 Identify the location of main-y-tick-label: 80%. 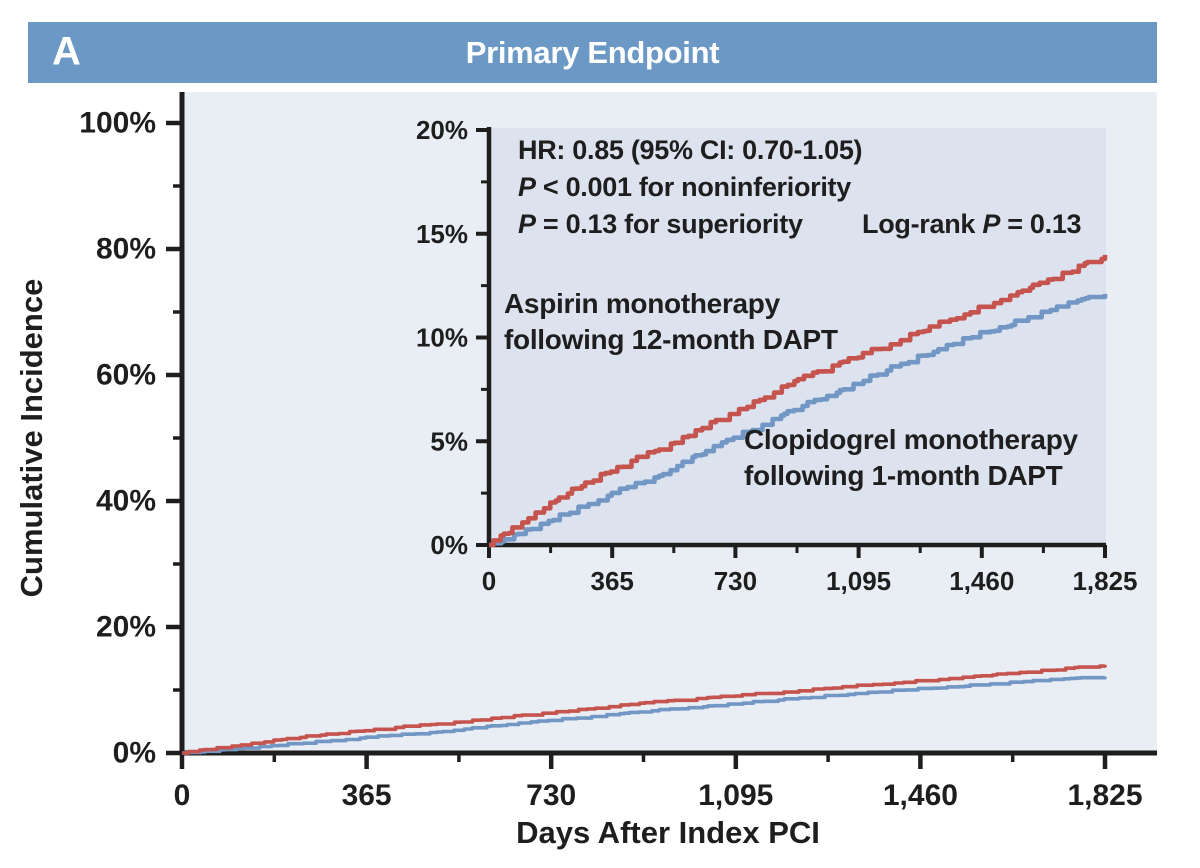
(126, 249).